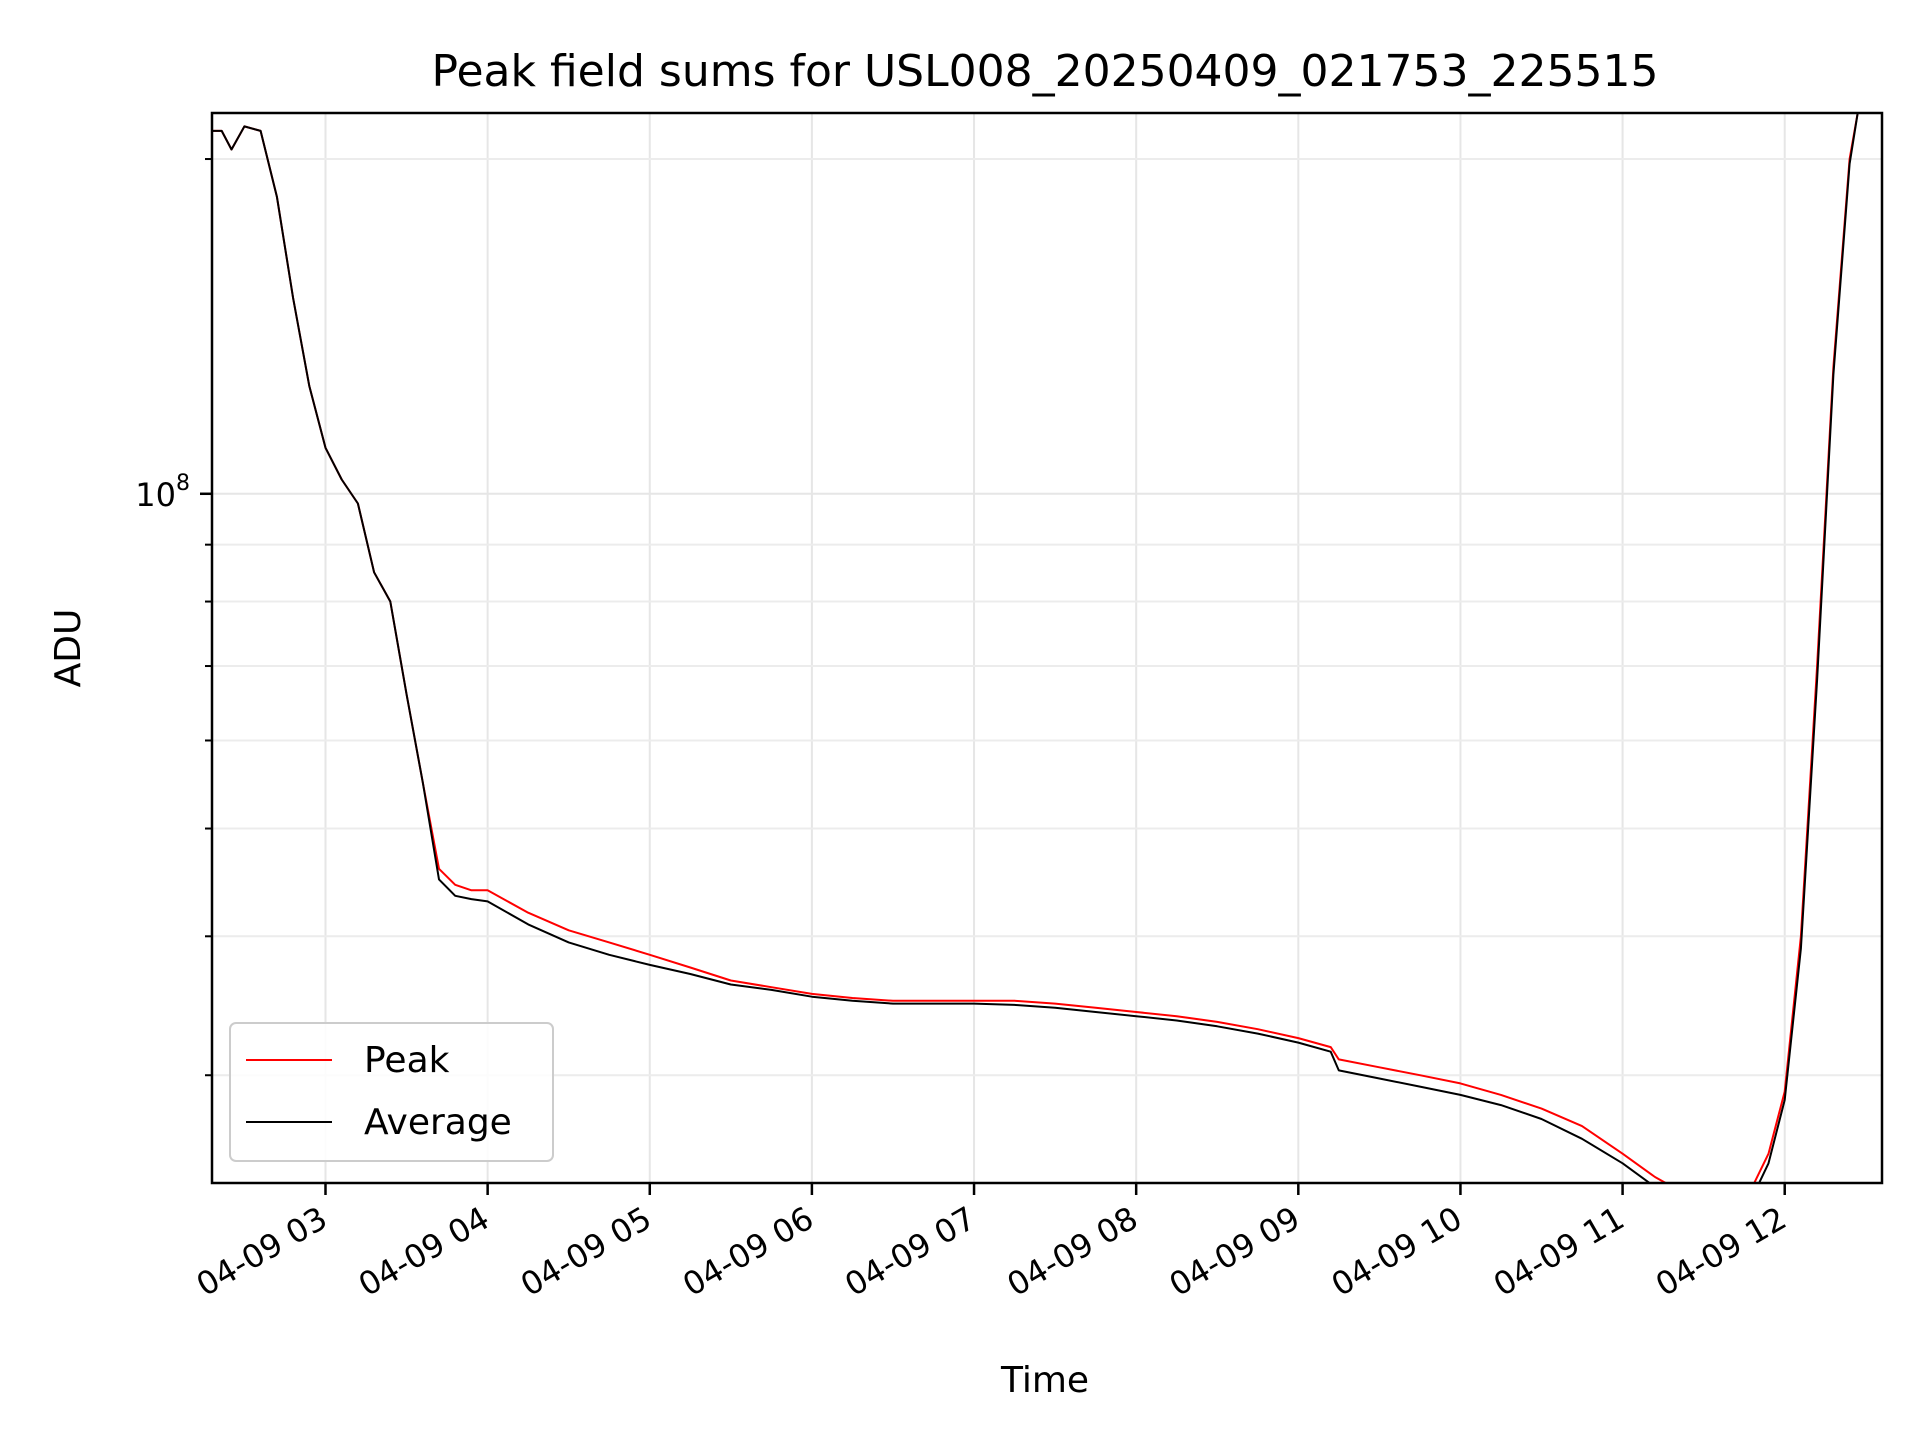 The height and width of the screenshot is (1440, 1920). What do you see at coordinates (183, 483) in the screenshot?
I see `y-tick-label-exponent: 8` at bounding box center [183, 483].